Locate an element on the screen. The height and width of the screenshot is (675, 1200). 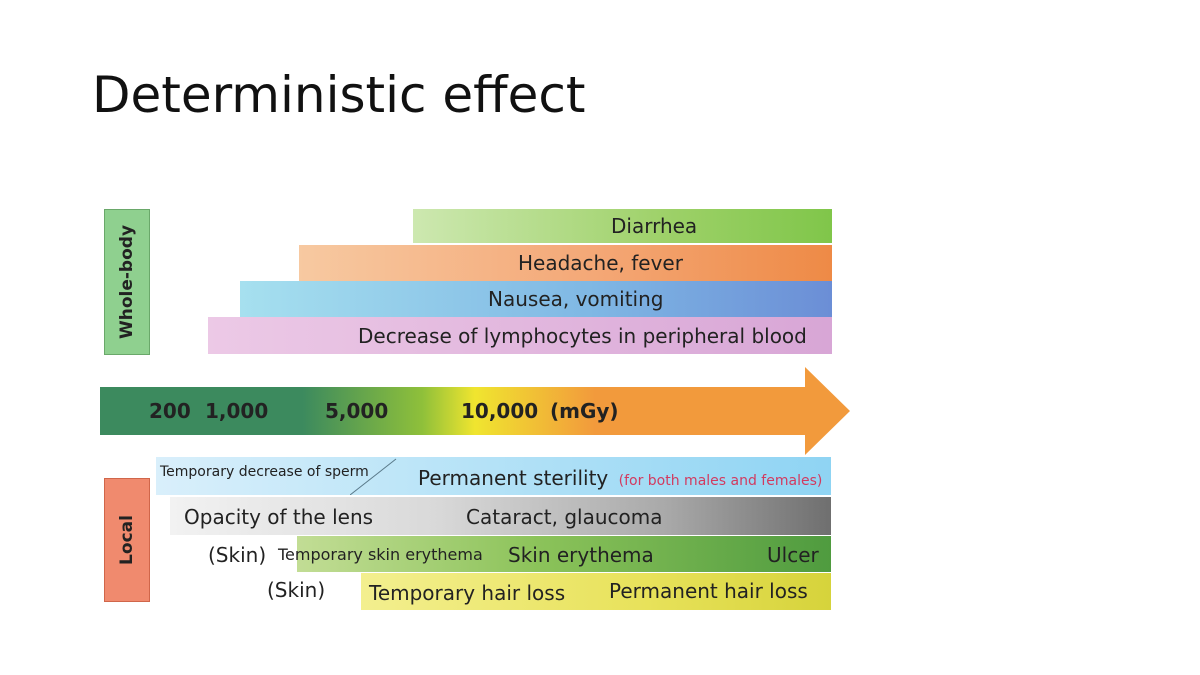
dose-unit: (mGy) is located at coordinates (584, 411).